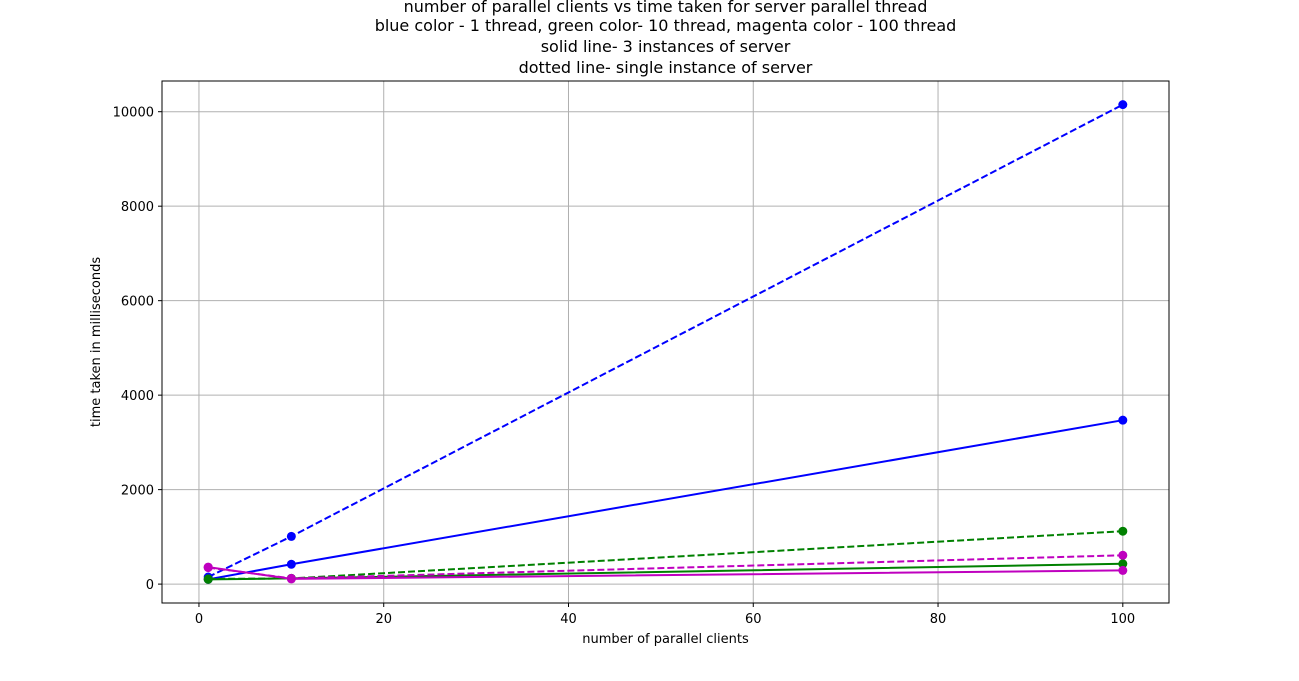 The height and width of the screenshot is (681, 1299). What do you see at coordinates (150, 585) in the screenshot?
I see `y-tick-label: 0` at bounding box center [150, 585].